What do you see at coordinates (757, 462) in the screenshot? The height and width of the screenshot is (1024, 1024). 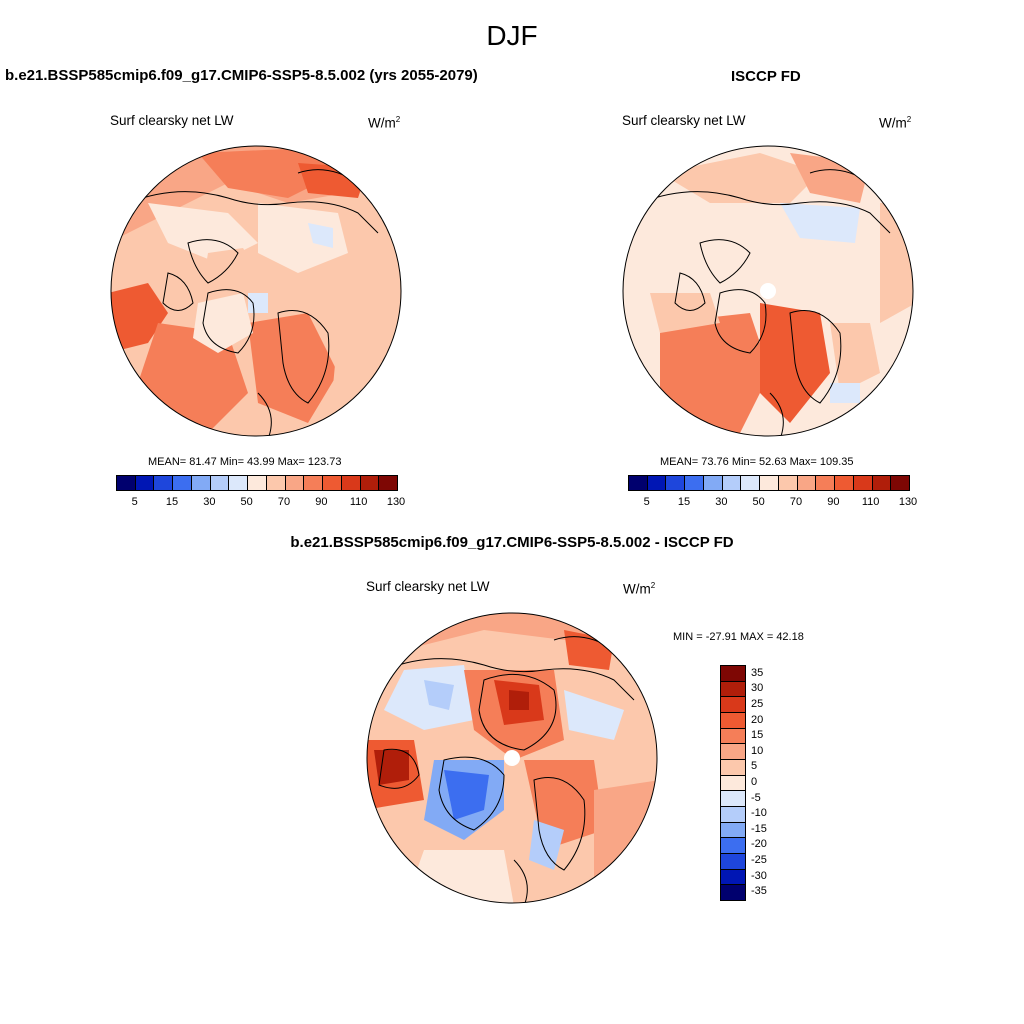 I see `obs-stats: MEAN= 73.76 Min= 52.63 Max= 109.35` at bounding box center [757, 462].